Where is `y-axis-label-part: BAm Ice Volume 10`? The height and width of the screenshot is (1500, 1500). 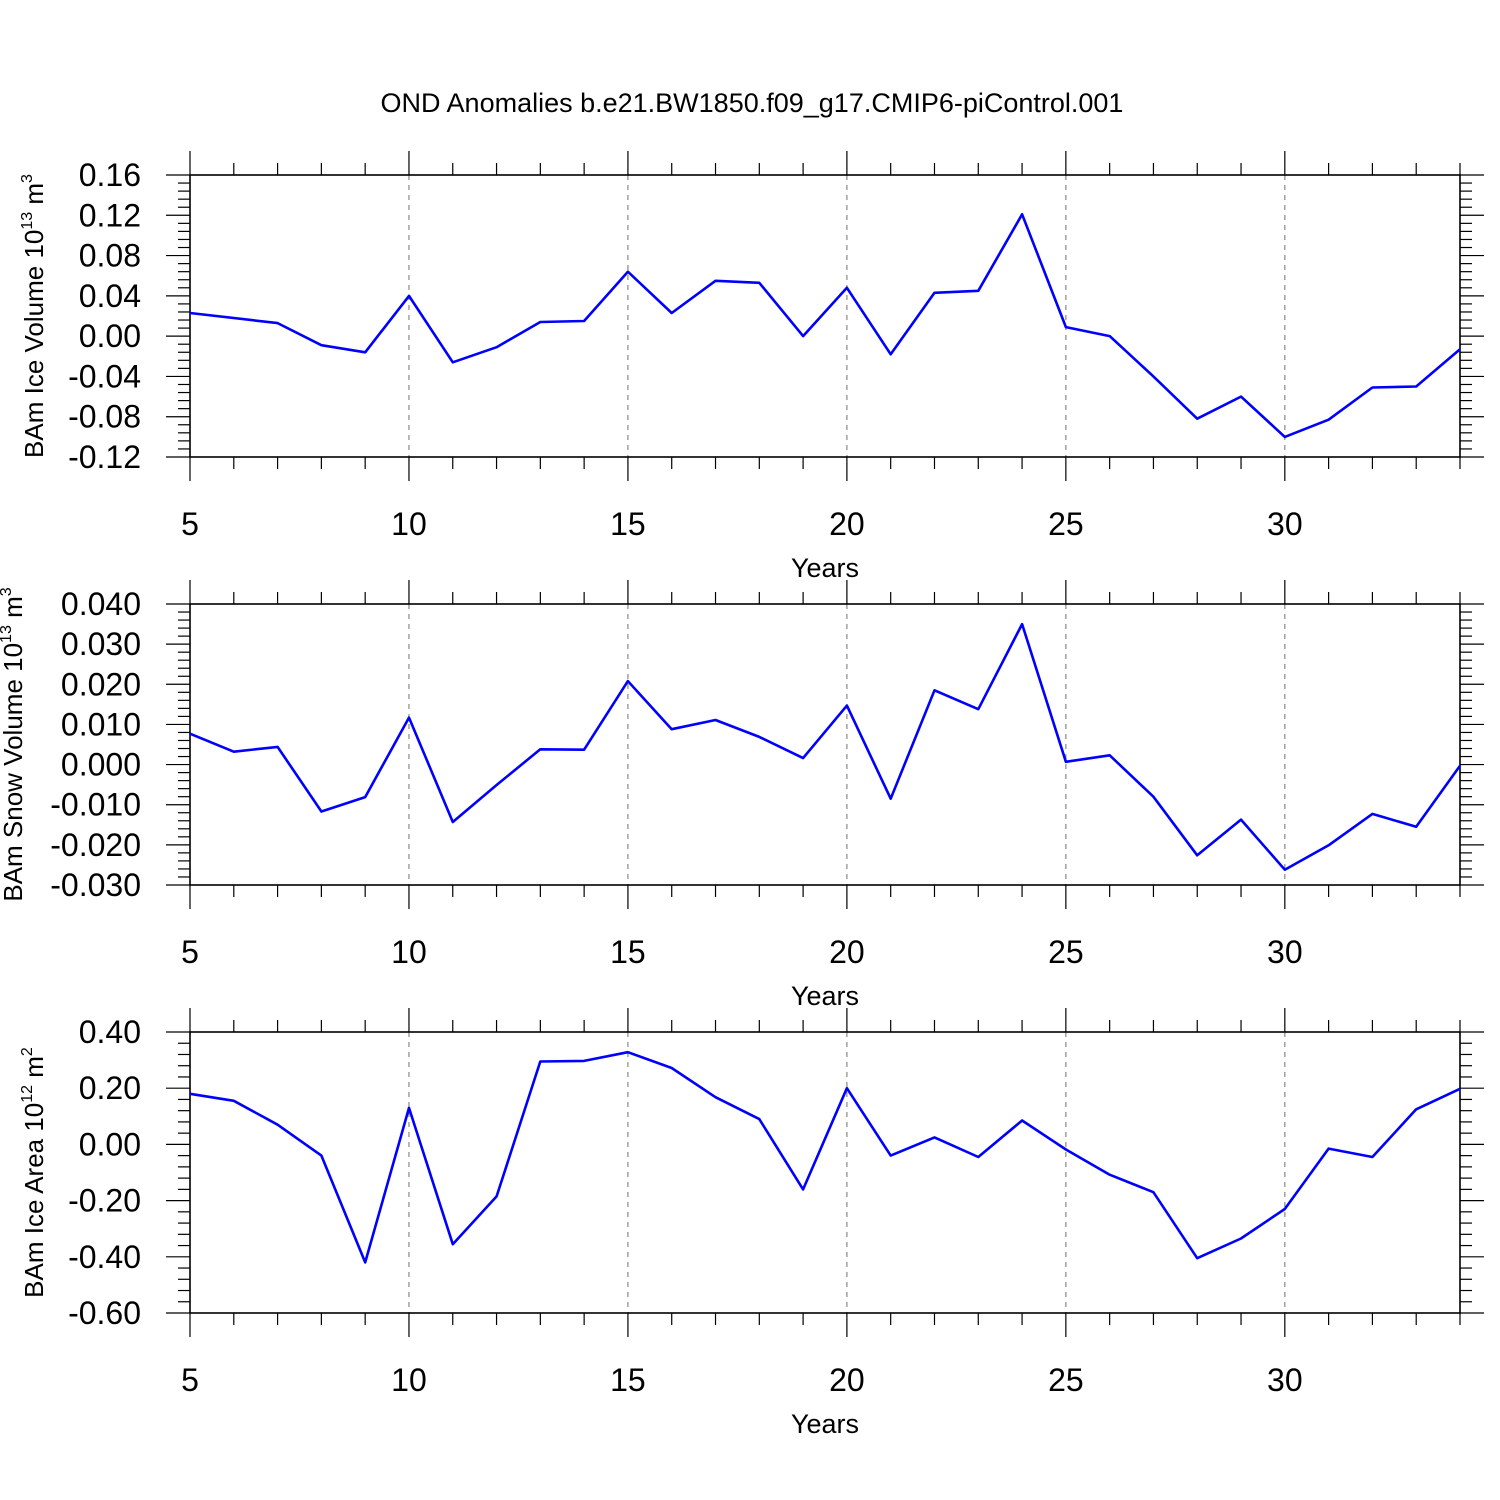 y-axis-label-part: BAm Ice Volume 10 is located at coordinates (34, 344).